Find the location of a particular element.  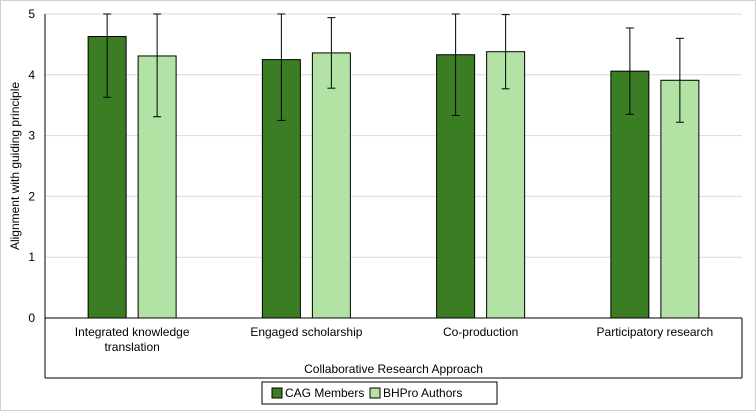

y-tick-label: 1 is located at coordinates (31, 257).